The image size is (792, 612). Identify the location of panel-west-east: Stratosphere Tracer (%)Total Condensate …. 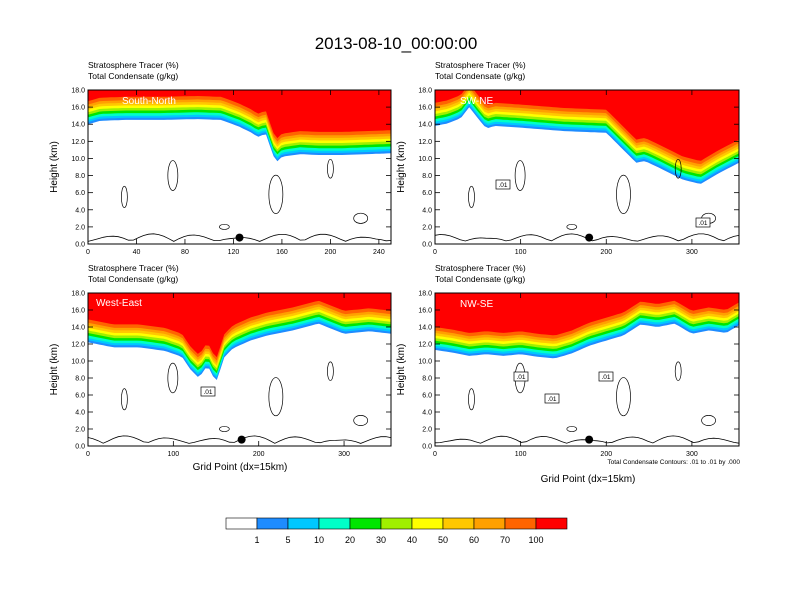
(220, 360).